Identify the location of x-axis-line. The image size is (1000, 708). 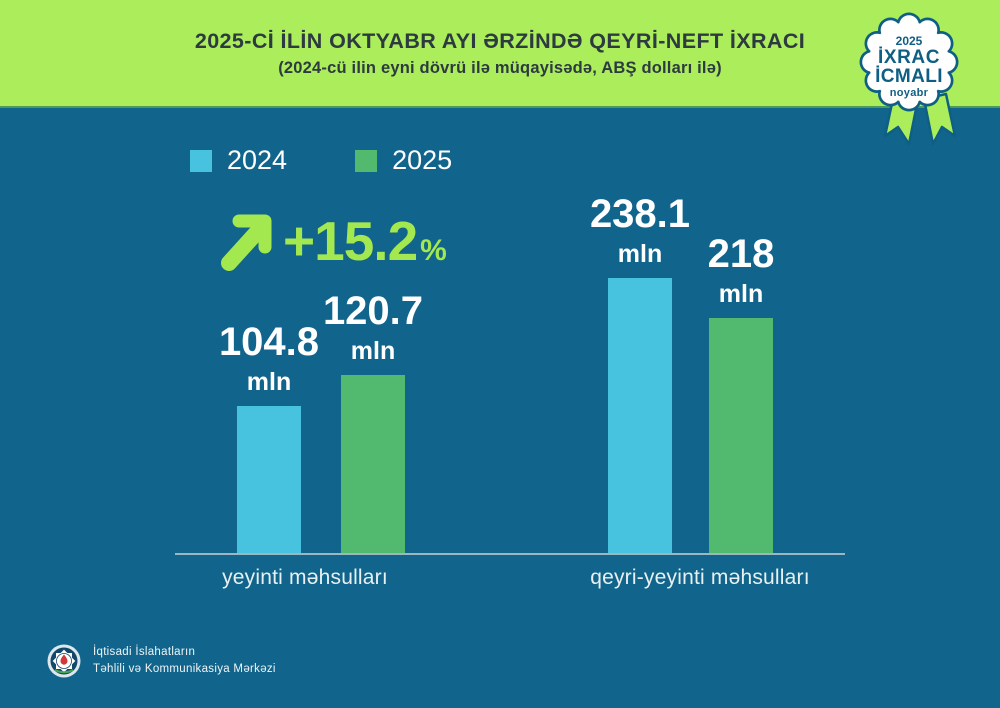
(510, 554).